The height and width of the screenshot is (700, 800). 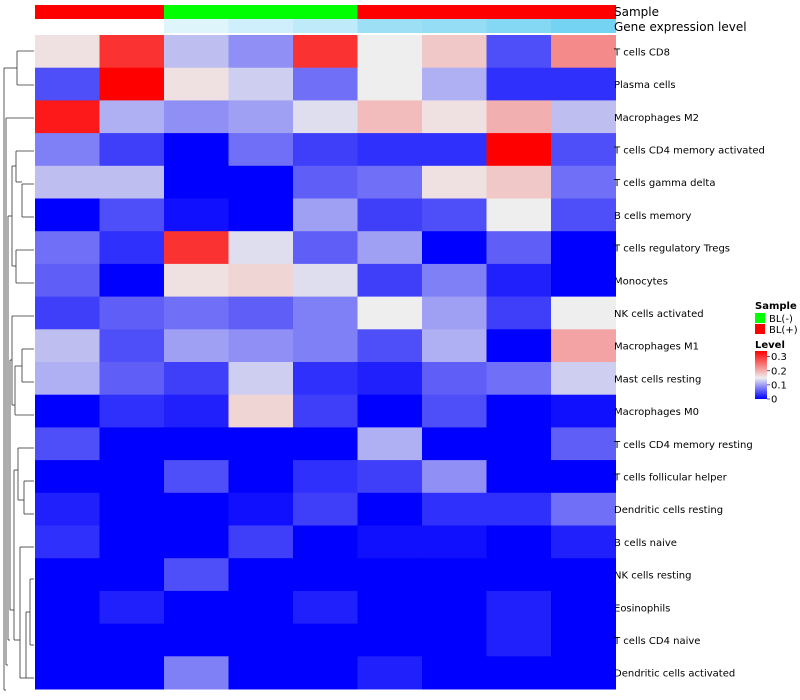 I want to click on row-label-plasma-cells: Plasma cells, so click(x=645, y=85).